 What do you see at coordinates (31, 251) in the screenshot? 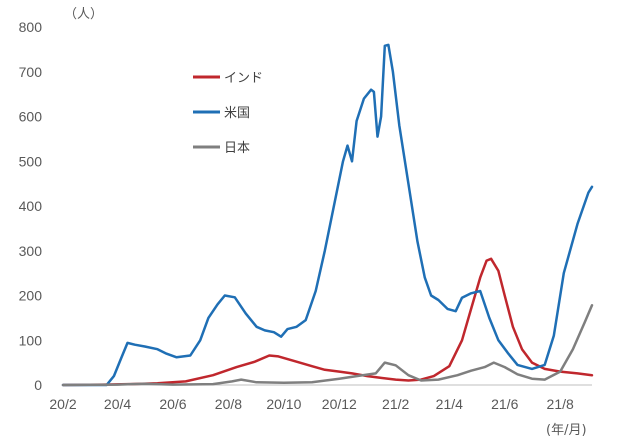
I see `y-tick-label: 300` at bounding box center [31, 251].